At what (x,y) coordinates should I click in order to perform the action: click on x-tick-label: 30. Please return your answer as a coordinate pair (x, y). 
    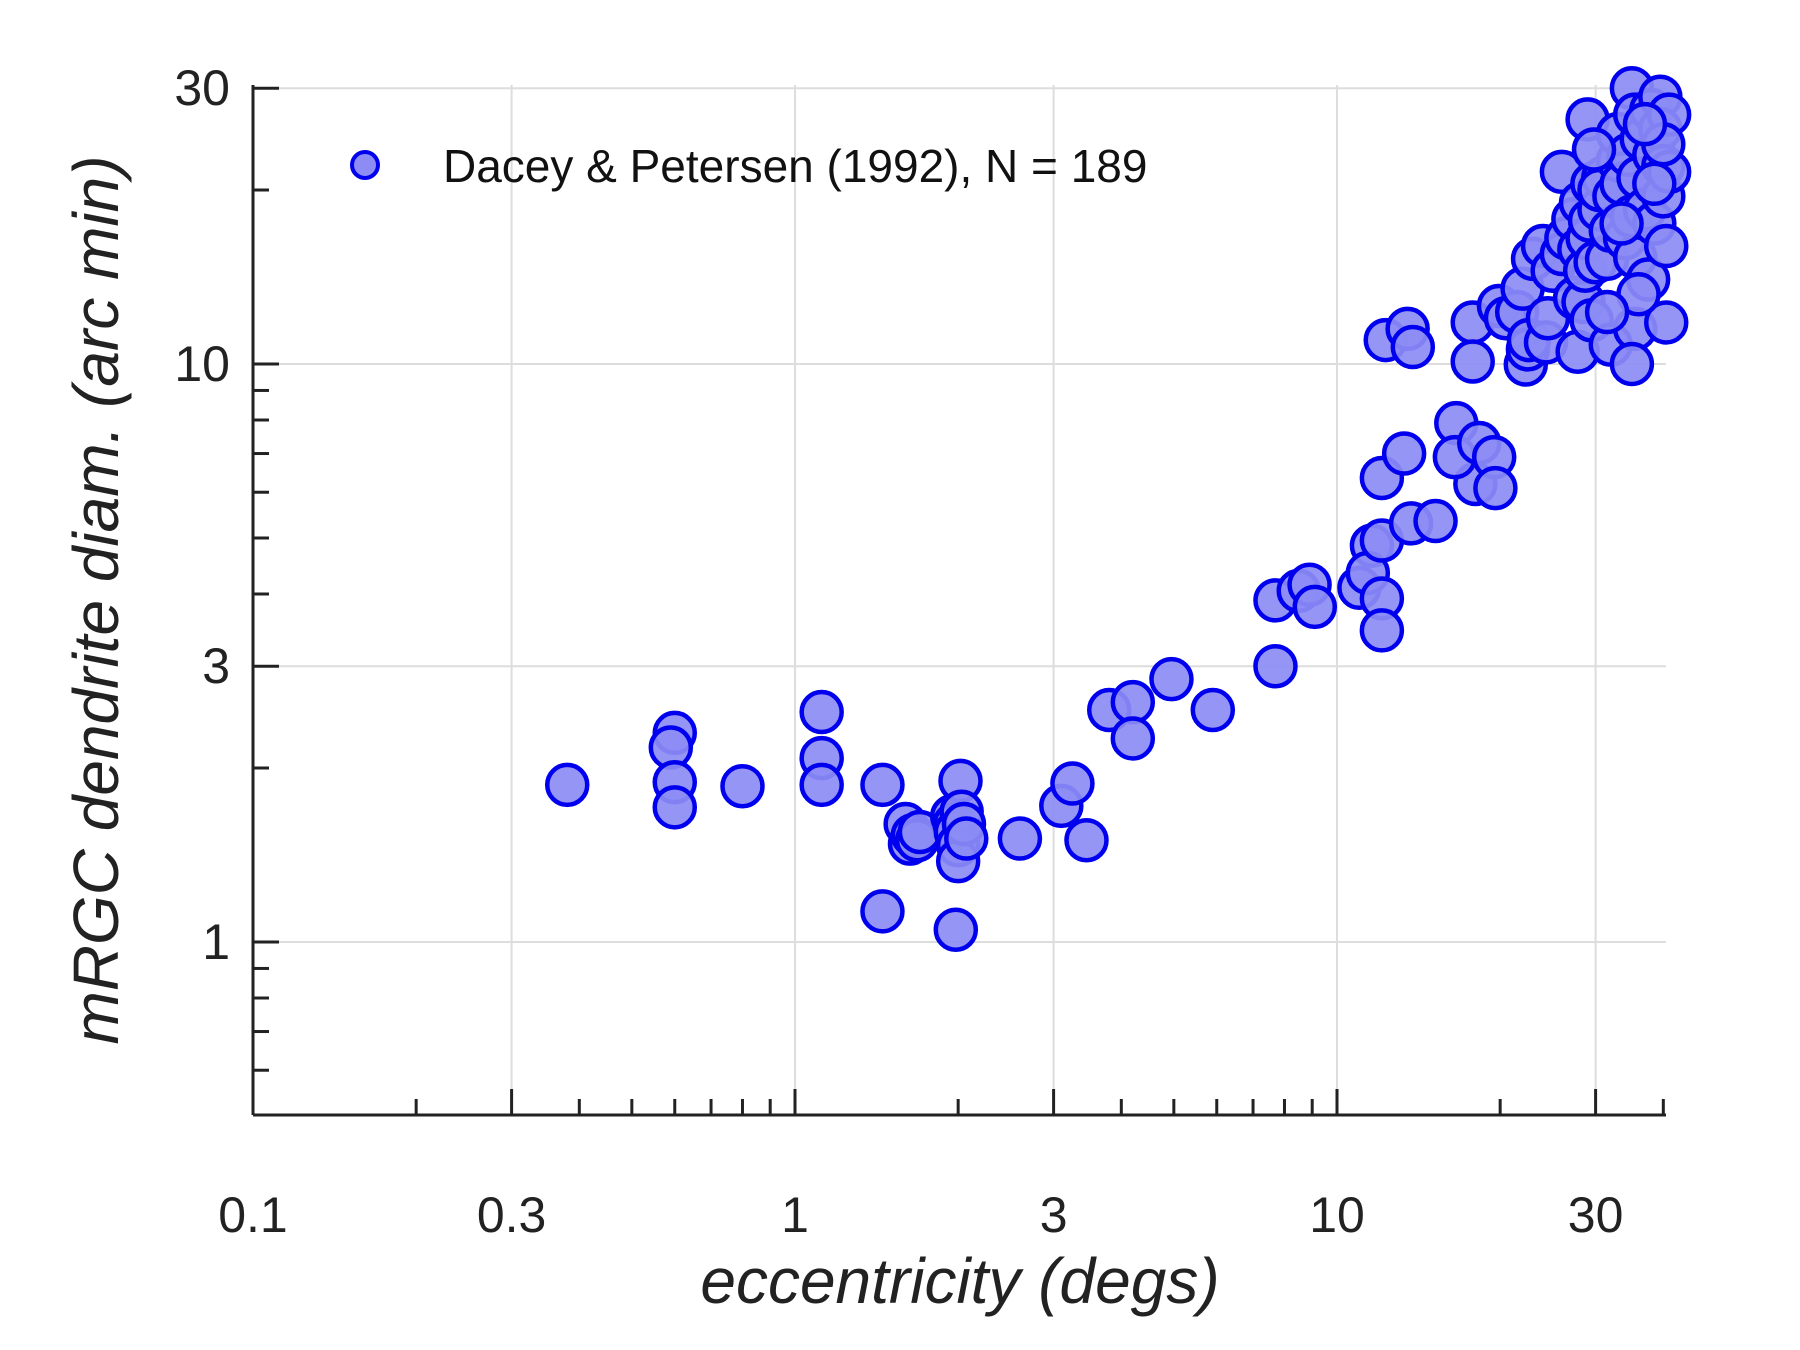
    Looking at the image, I should click on (1596, 1215).